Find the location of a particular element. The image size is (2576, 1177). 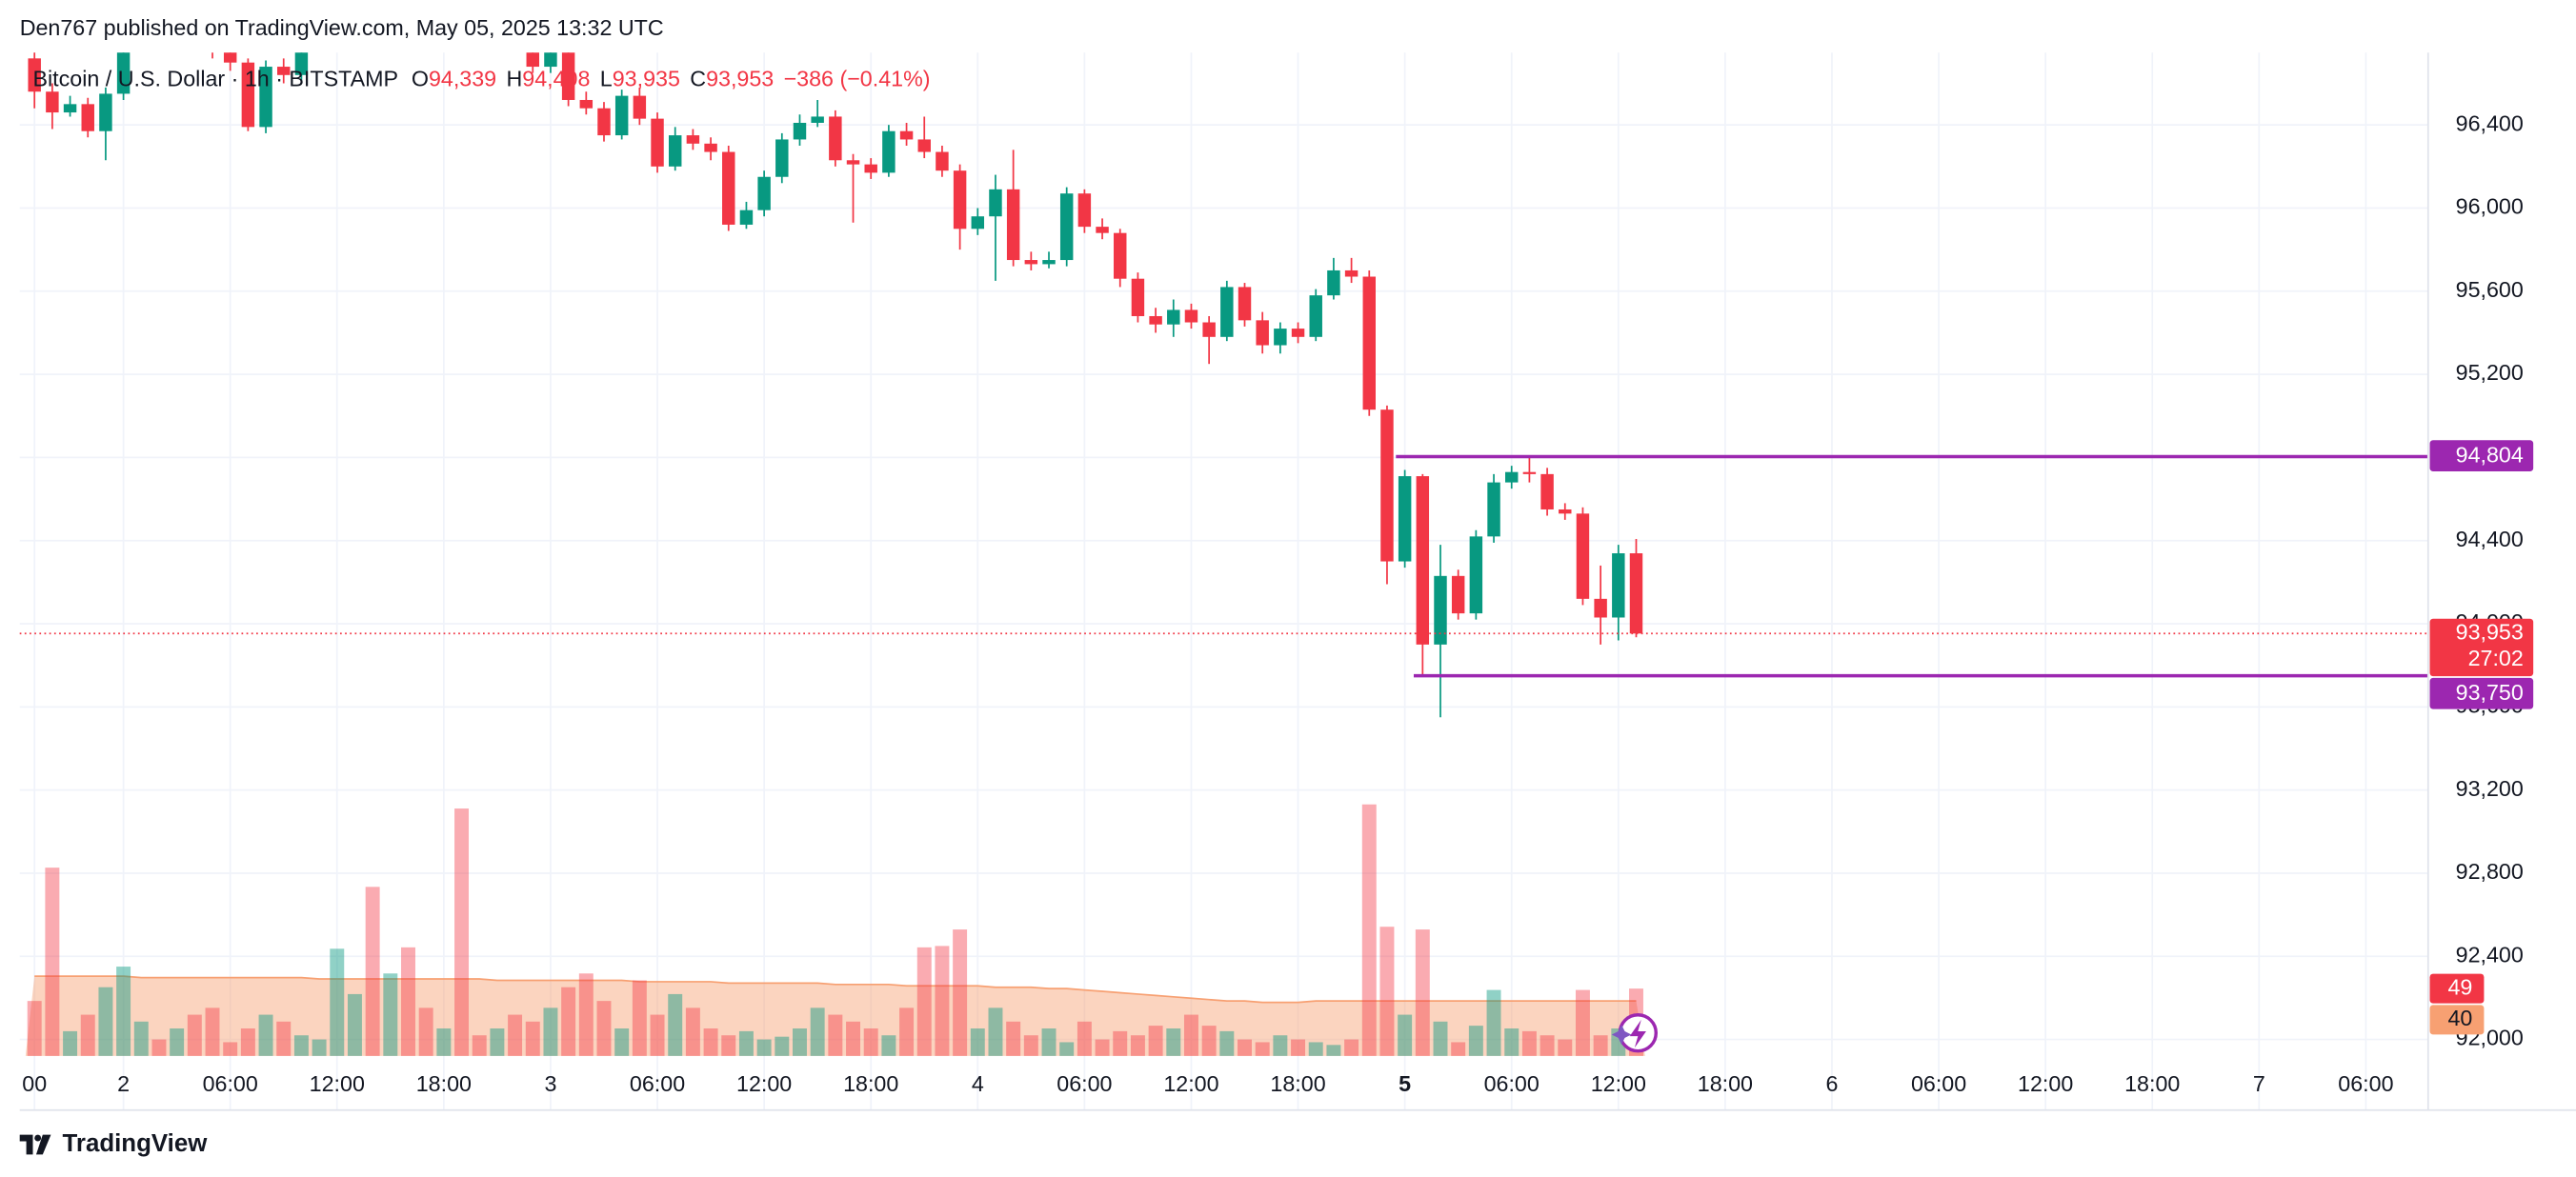

y-tick-label: 95,200 is located at coordinates (2490, 372).